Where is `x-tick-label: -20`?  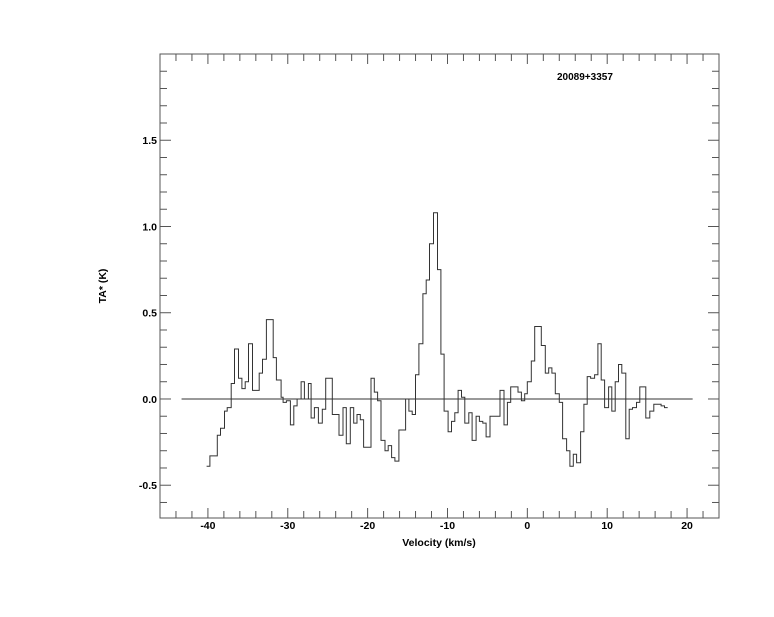 x-tick-label: -20 is located at coordinates (367, 526).